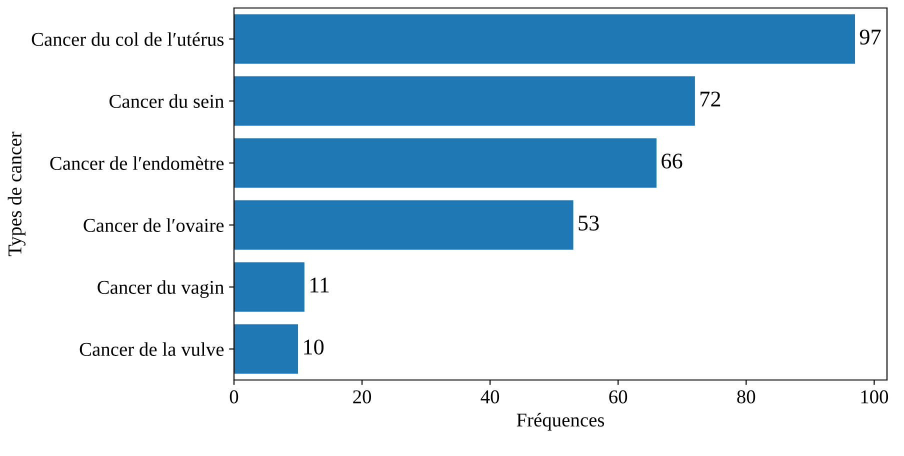 Image resolution: width=904 pixels, height=456 pixels. Describe the element at coordinates (137, 163) in the screenshot. I see `y-tick-label: Cancer de l′endomètre` at that location.